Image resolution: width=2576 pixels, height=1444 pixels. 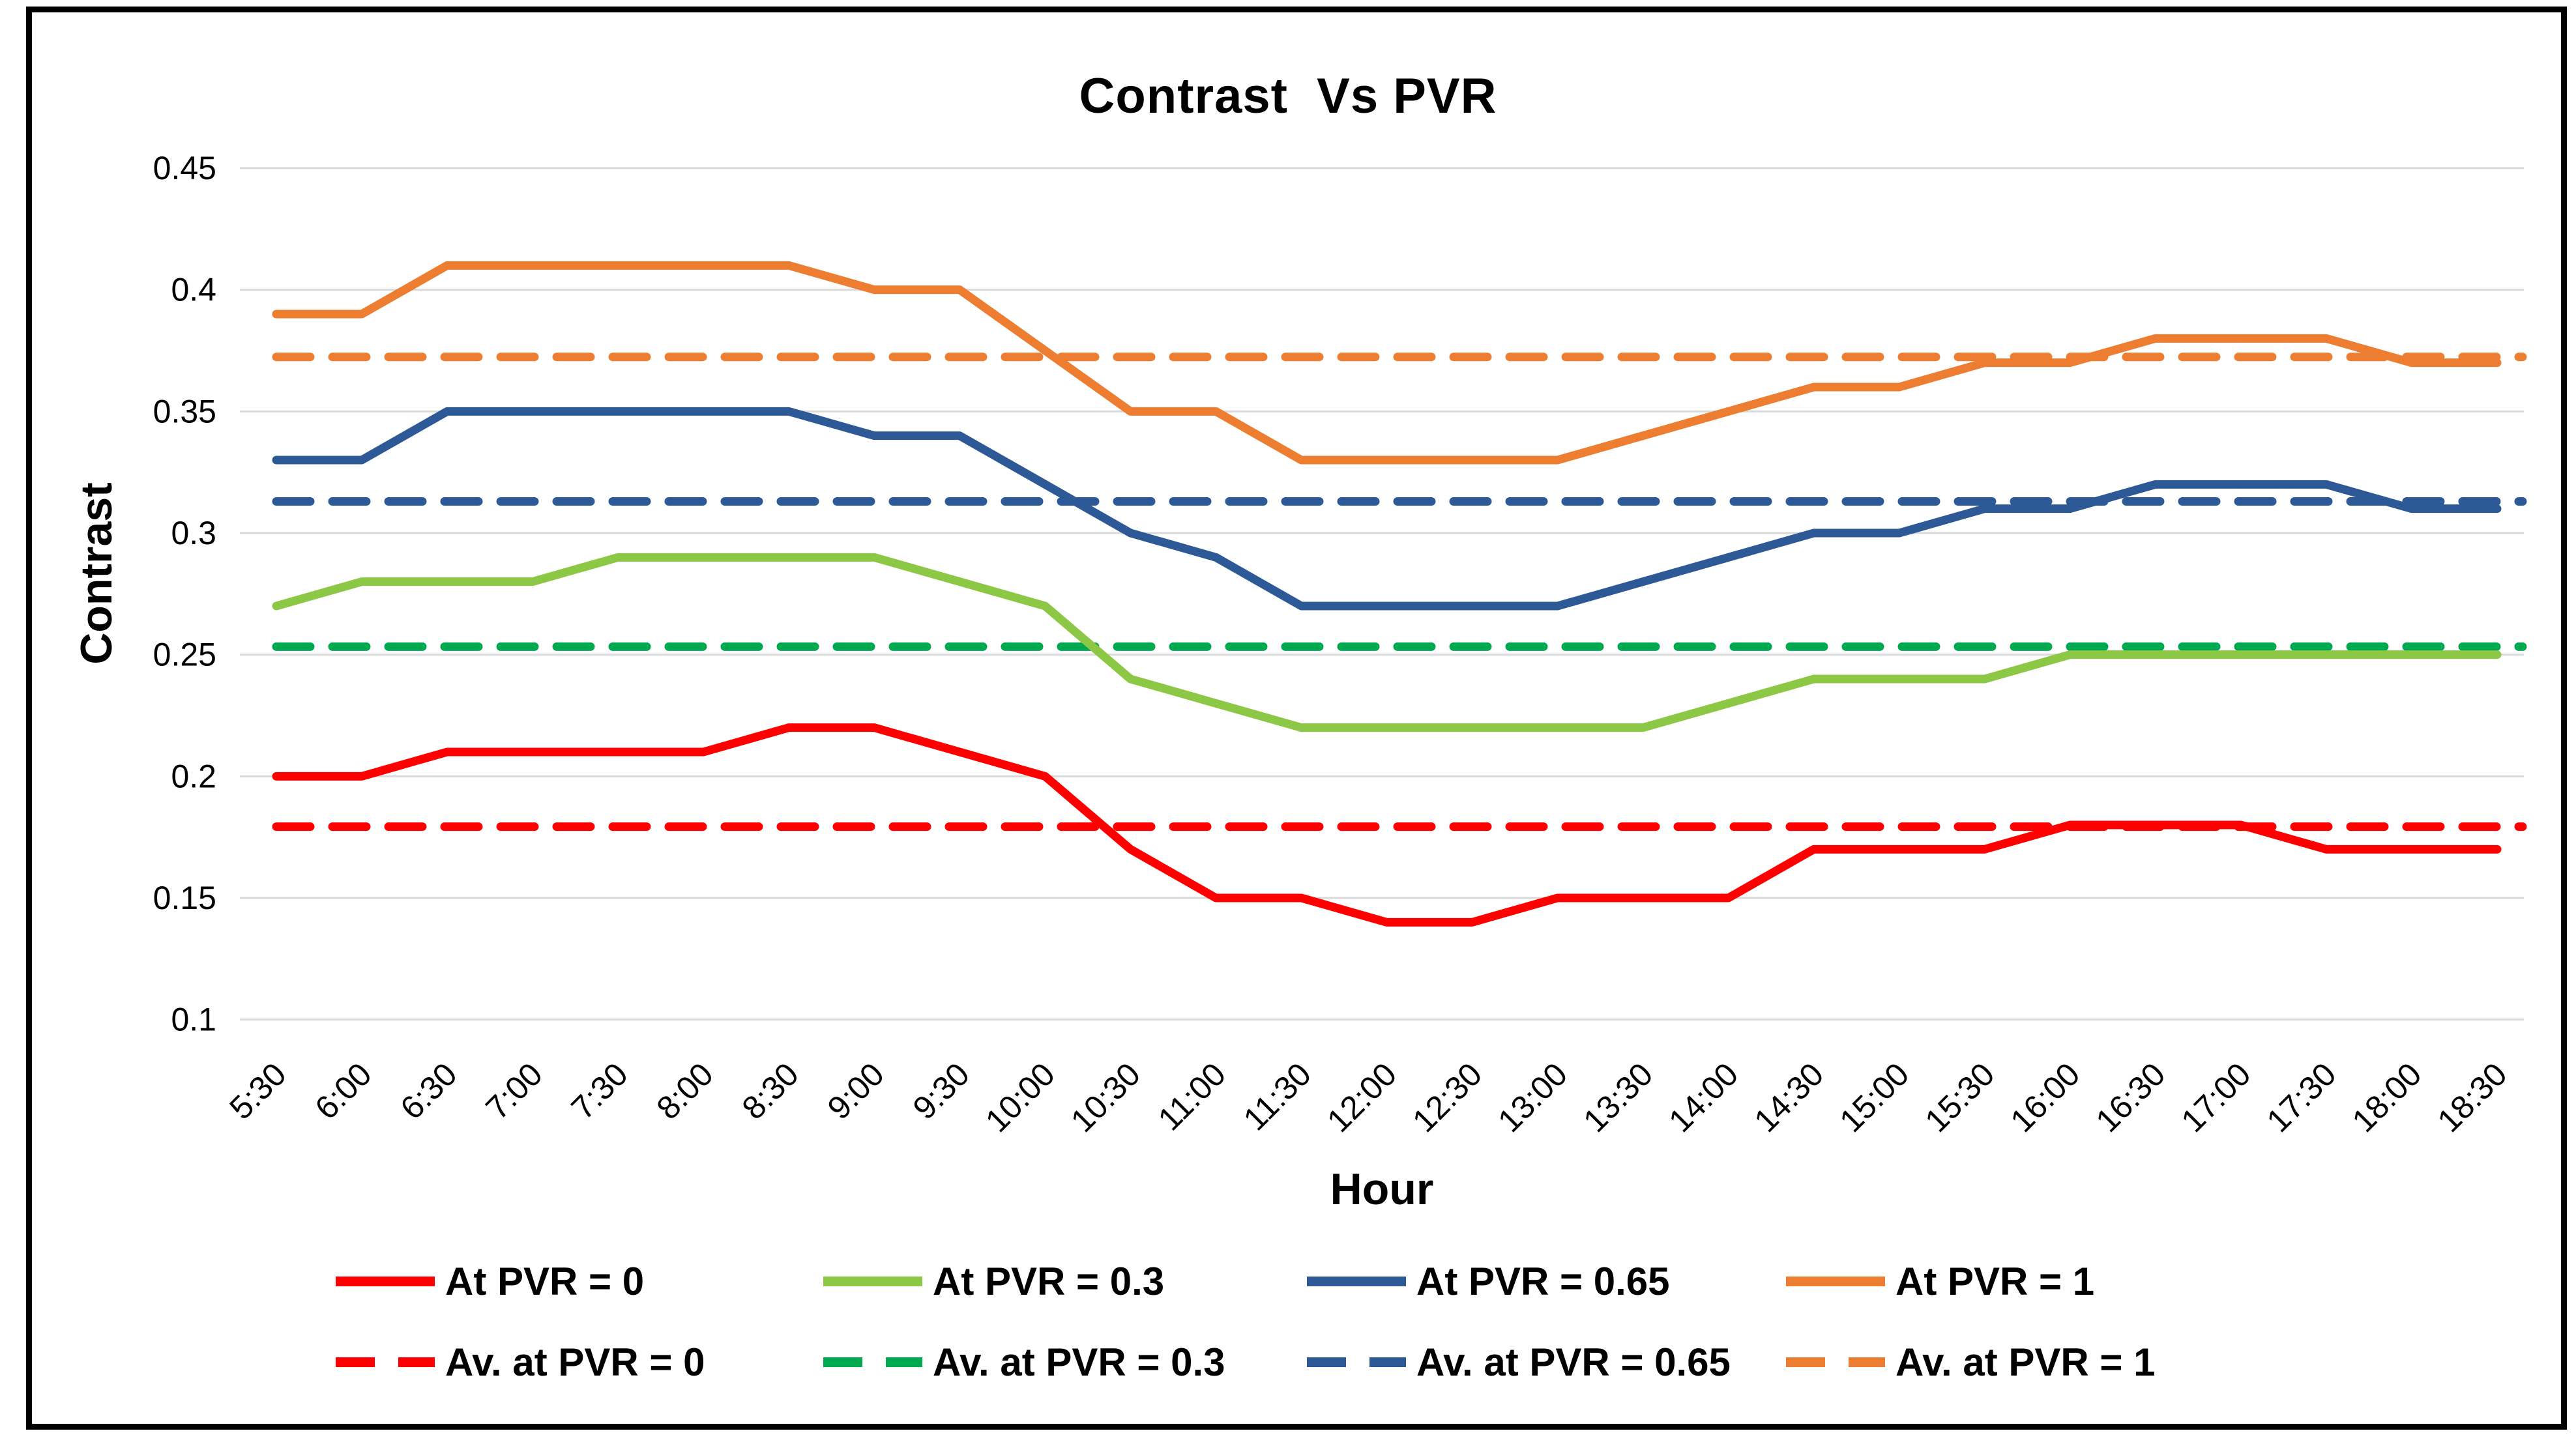 I want to click on x-axis-title: Hour, so click(x=1382, y=1189).